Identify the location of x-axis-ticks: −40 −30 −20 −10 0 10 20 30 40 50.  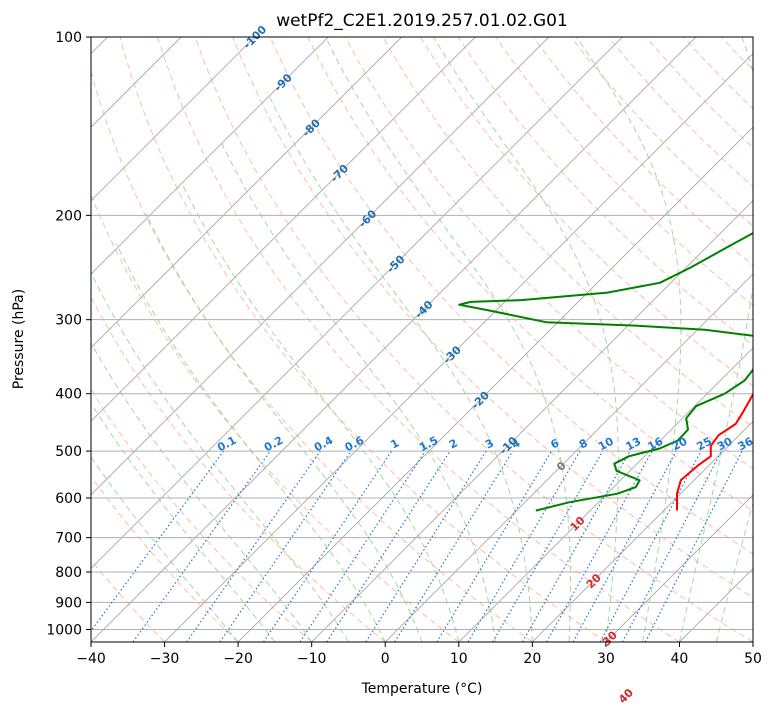
(419, 654).